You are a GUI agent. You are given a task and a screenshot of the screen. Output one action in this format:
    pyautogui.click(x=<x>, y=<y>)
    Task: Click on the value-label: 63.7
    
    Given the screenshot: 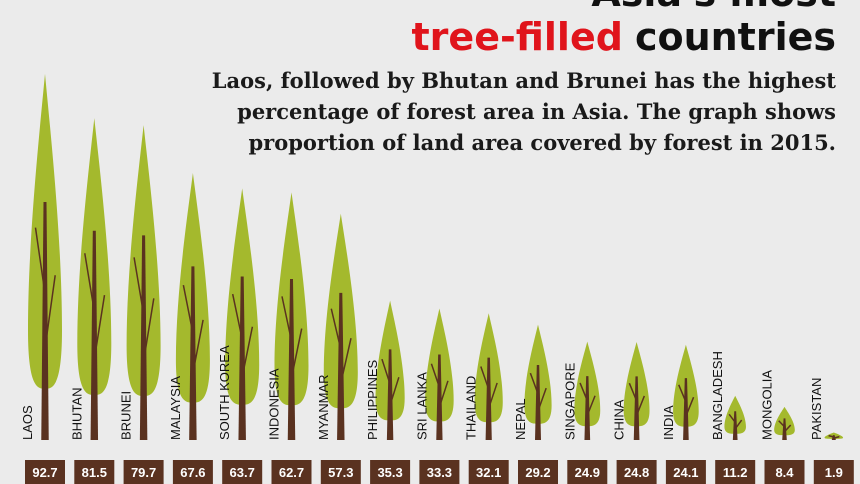 What is the action you would take?
    pyautogui.click(x=242, y=472)
    